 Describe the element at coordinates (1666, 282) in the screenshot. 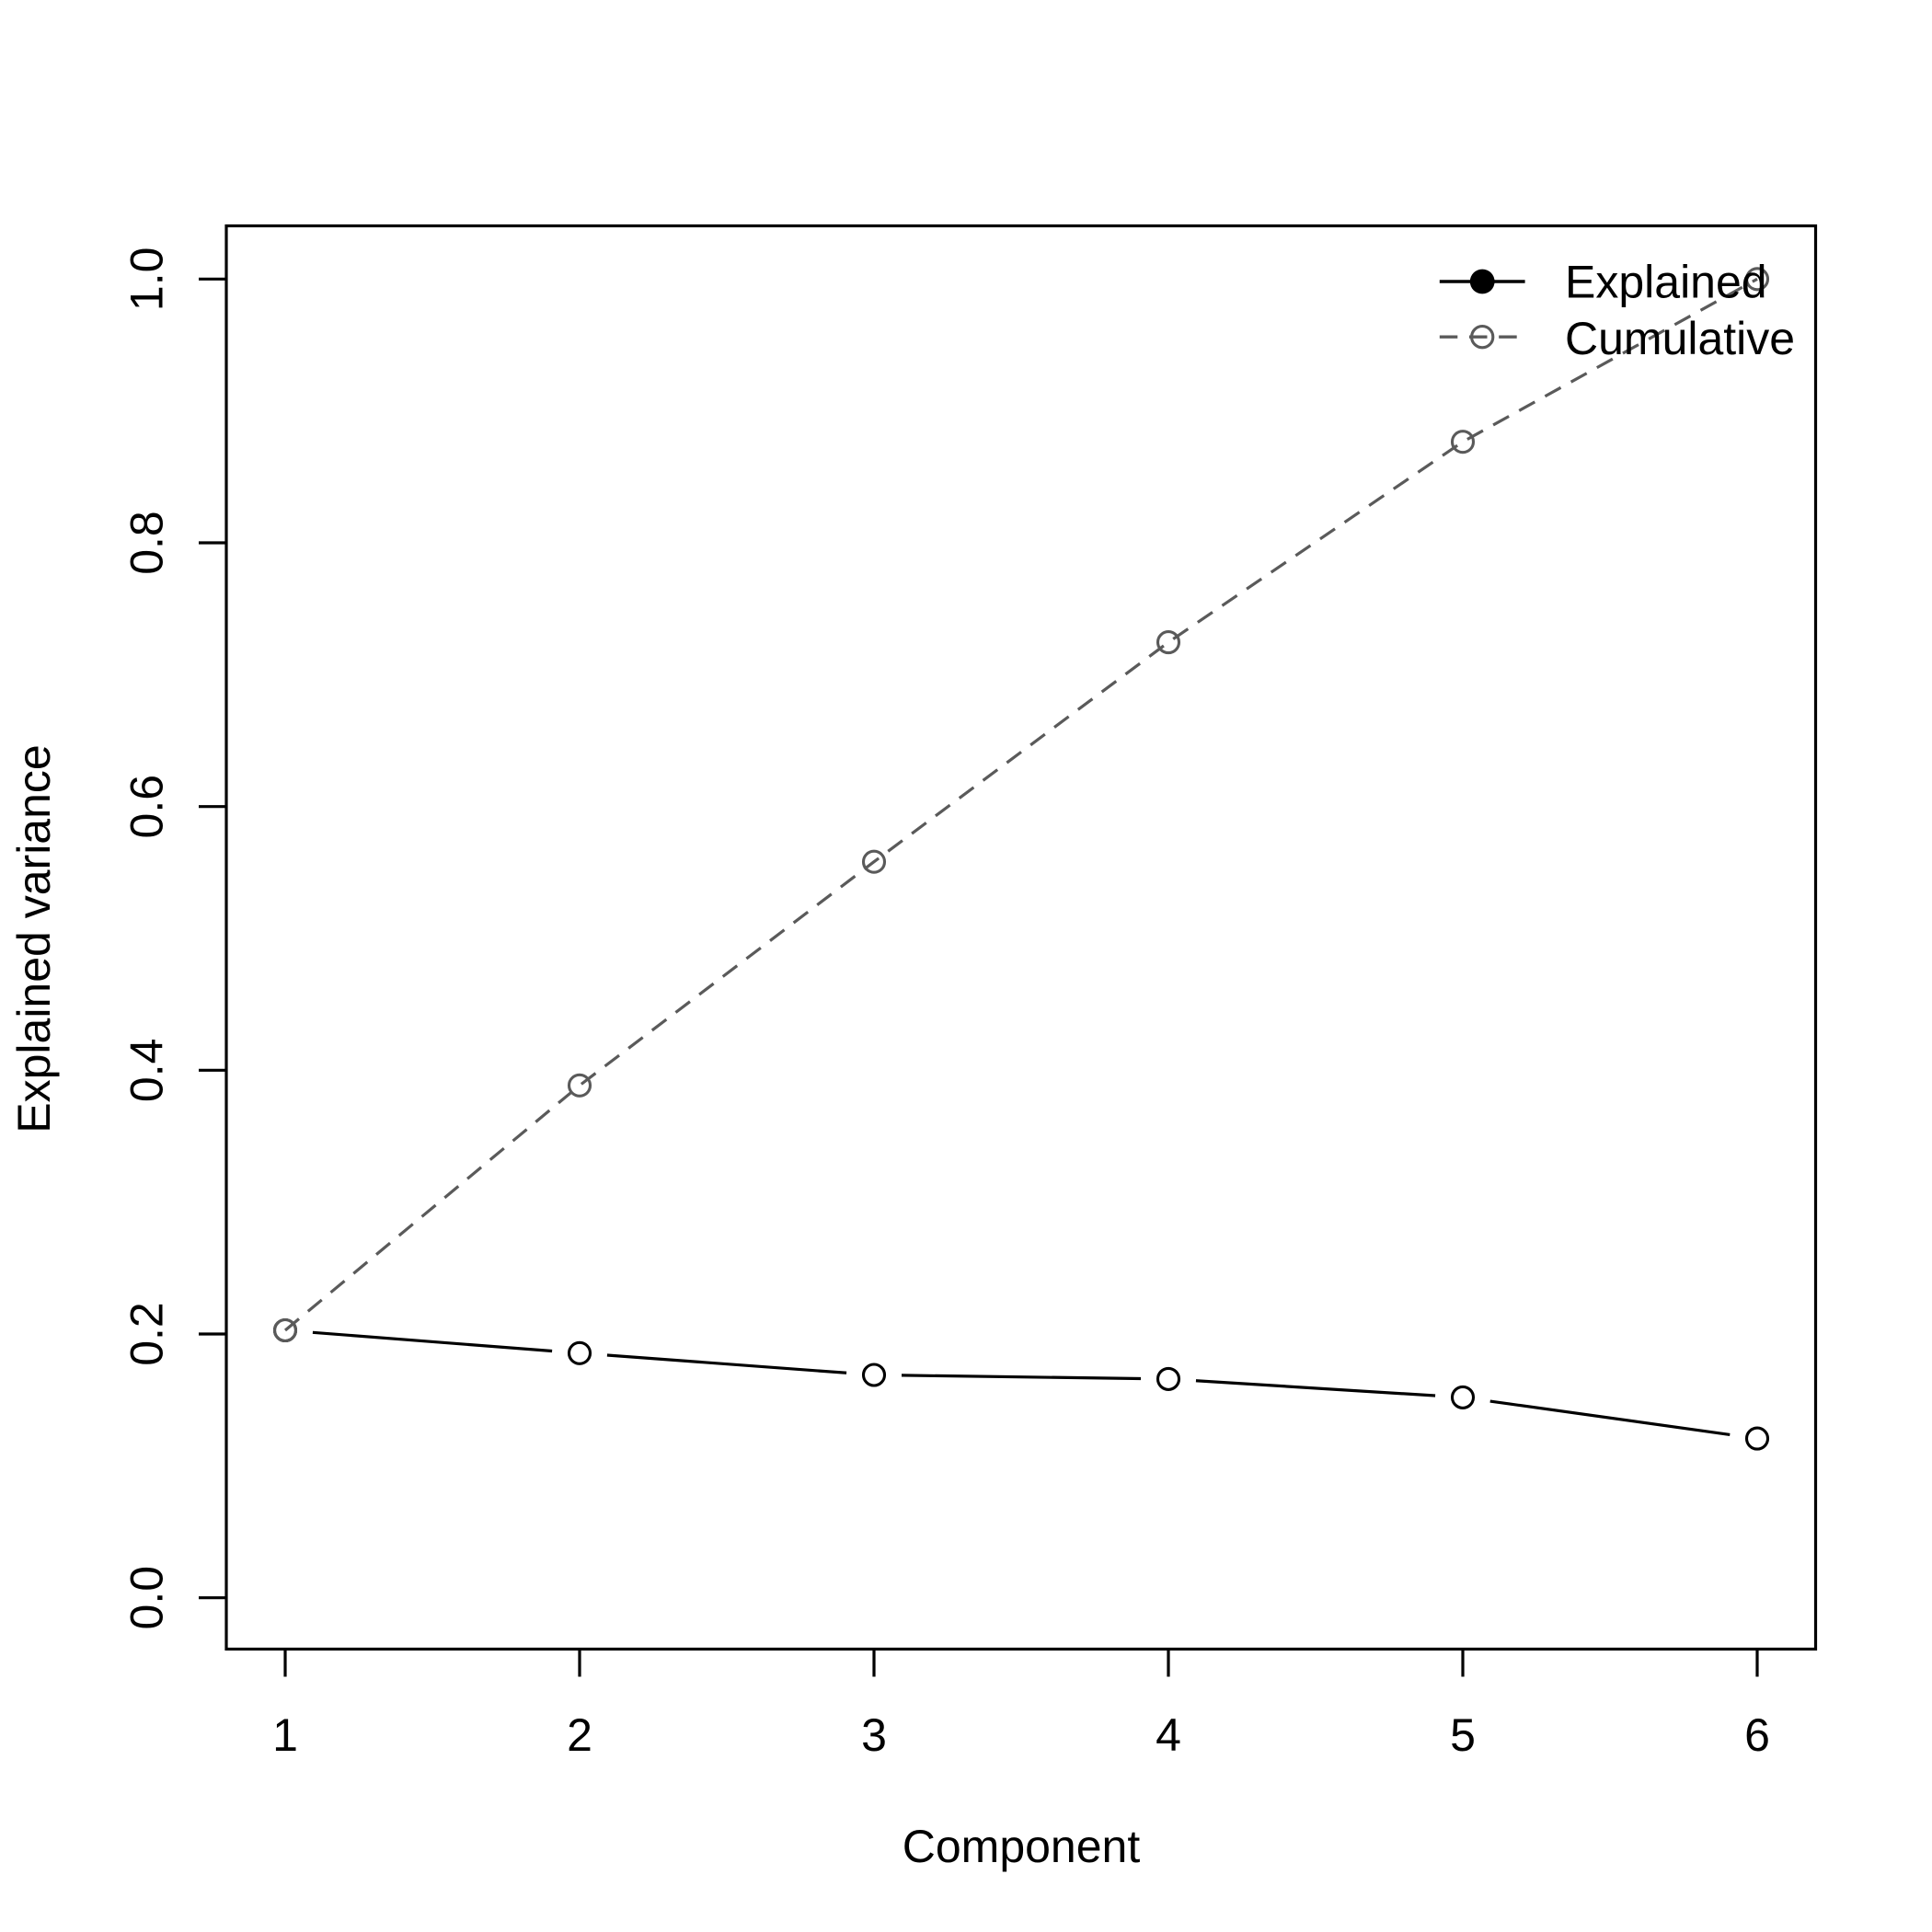

I see `svg-text: Explained` at that location.